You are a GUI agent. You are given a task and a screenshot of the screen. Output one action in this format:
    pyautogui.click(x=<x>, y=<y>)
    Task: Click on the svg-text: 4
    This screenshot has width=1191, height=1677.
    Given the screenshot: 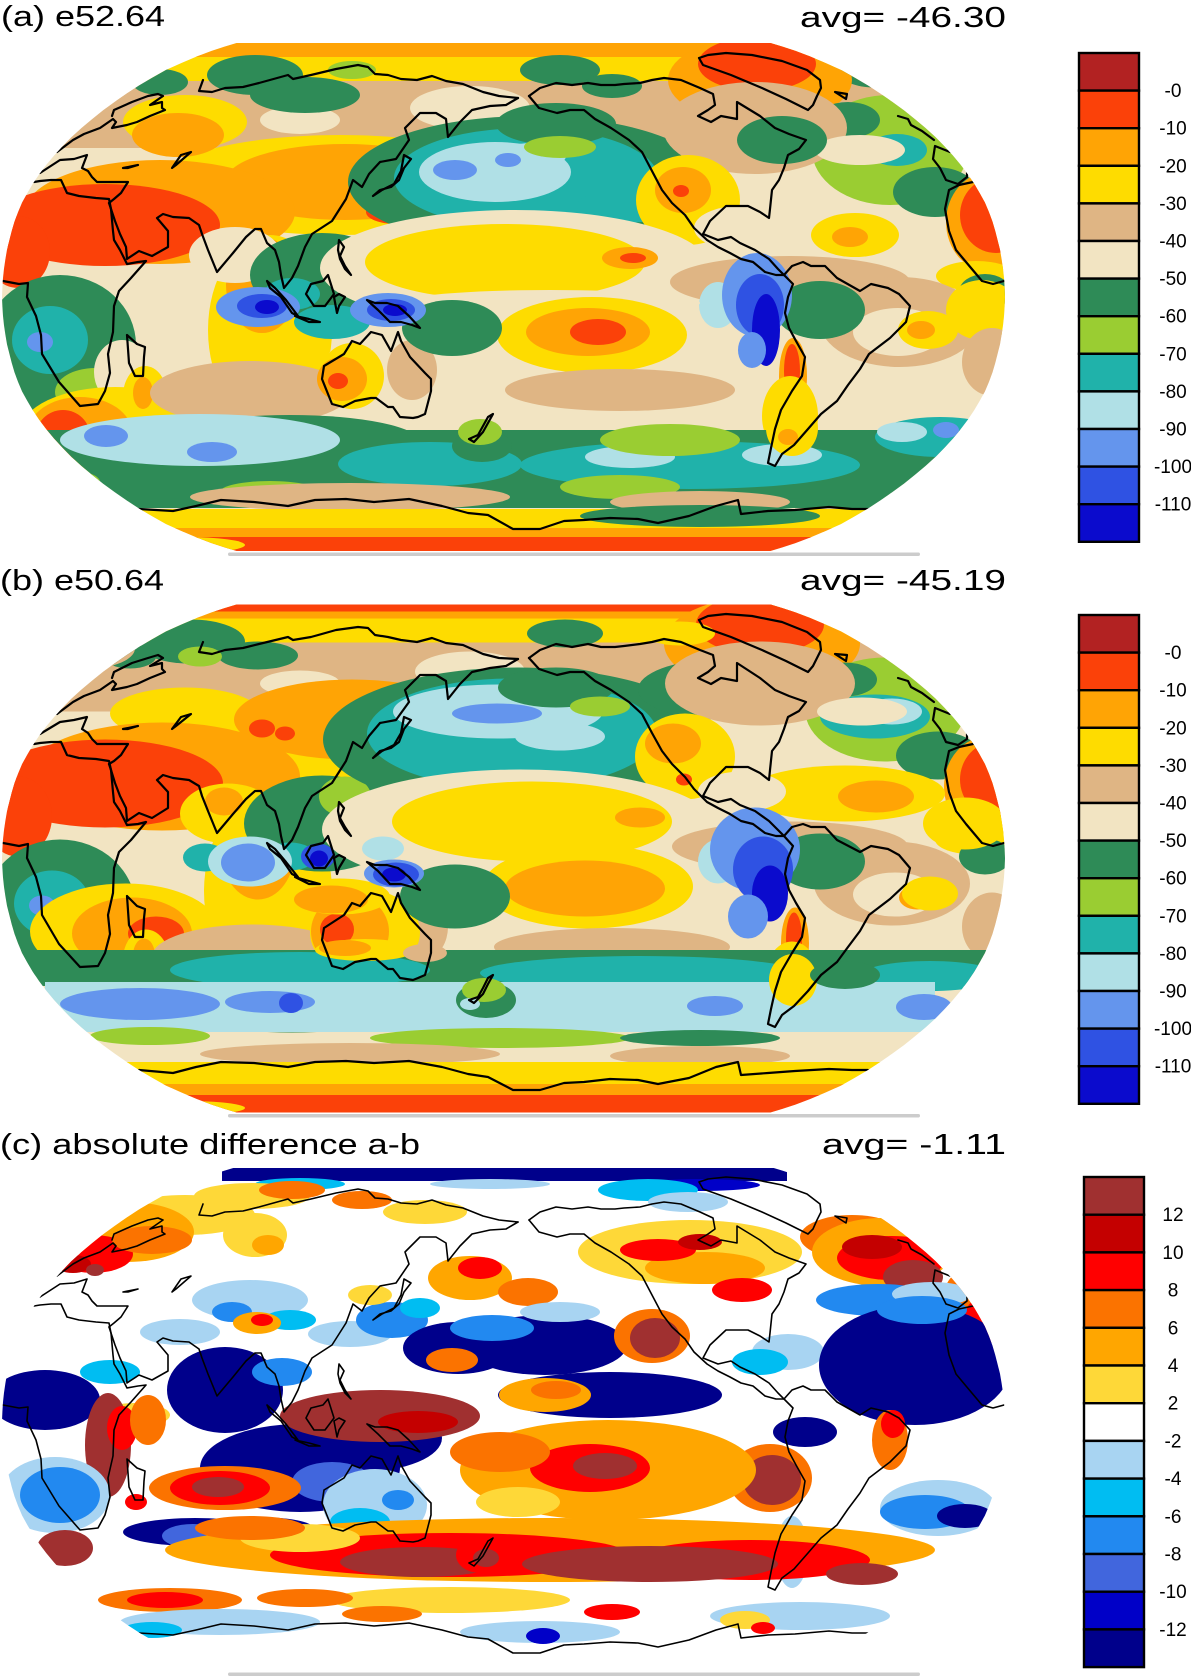 What is the action you would take?
    pyautogui.click(x=1173, y=1366)
    